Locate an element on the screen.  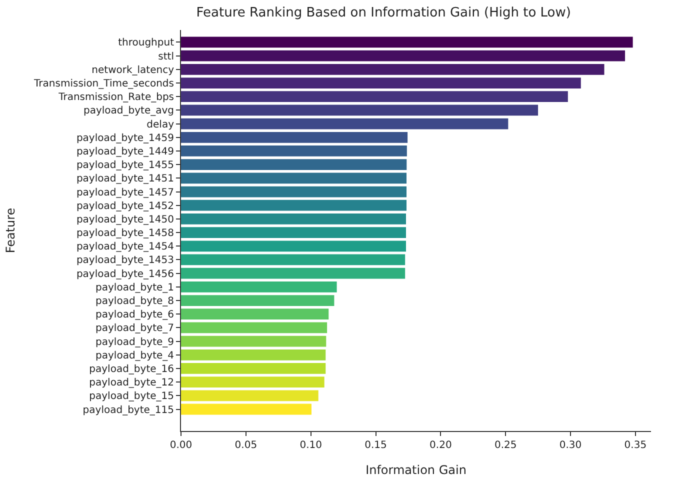
chart-title: Feature Ranking Based on Information Gain (High to Low) is located at coordinates (383, 12).